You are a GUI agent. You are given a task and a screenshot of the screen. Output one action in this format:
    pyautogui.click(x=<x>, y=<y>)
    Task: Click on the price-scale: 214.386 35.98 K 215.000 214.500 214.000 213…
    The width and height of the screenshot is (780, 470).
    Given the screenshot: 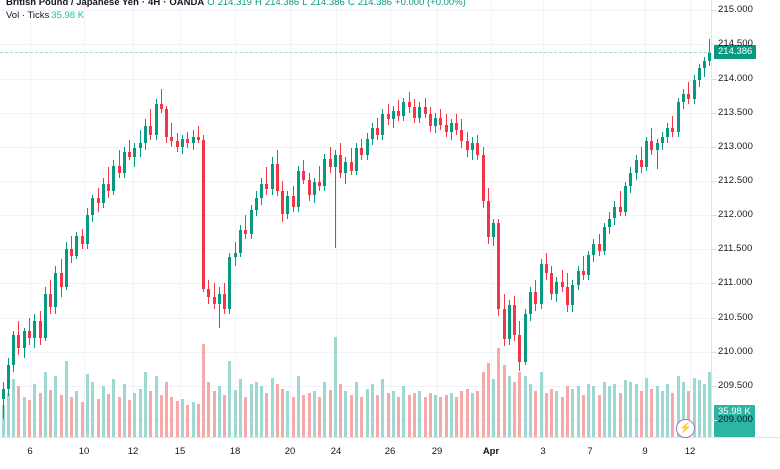 What is the action you would take?
    pyautogui.click(x=746, y=218)
    